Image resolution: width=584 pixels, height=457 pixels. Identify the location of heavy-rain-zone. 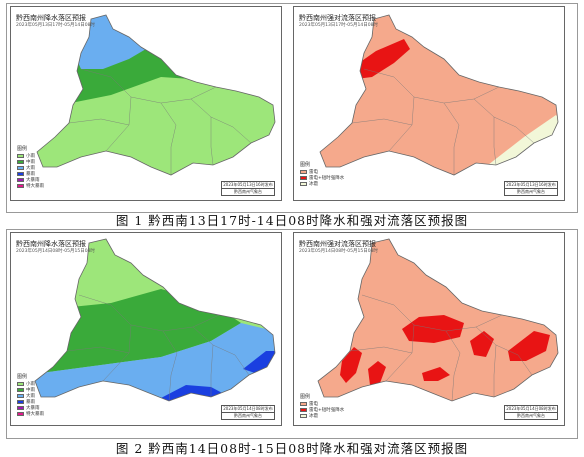
(155, 362).